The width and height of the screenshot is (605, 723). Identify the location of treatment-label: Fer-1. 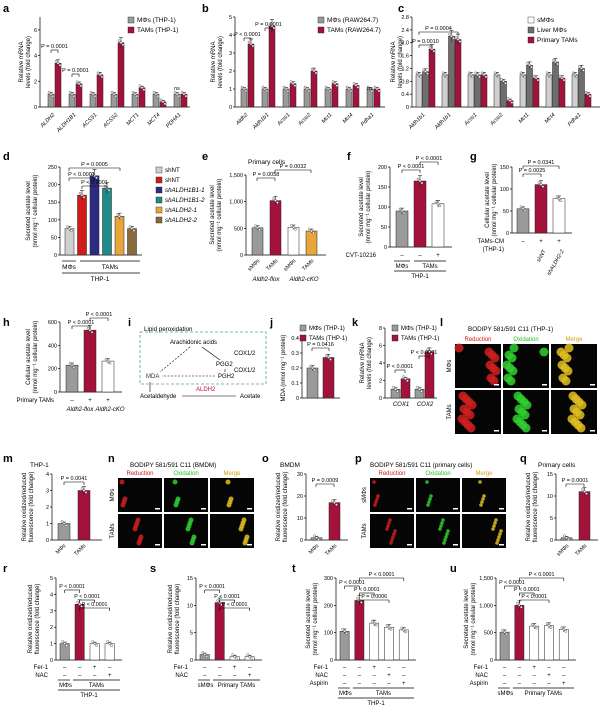
(181, 668).